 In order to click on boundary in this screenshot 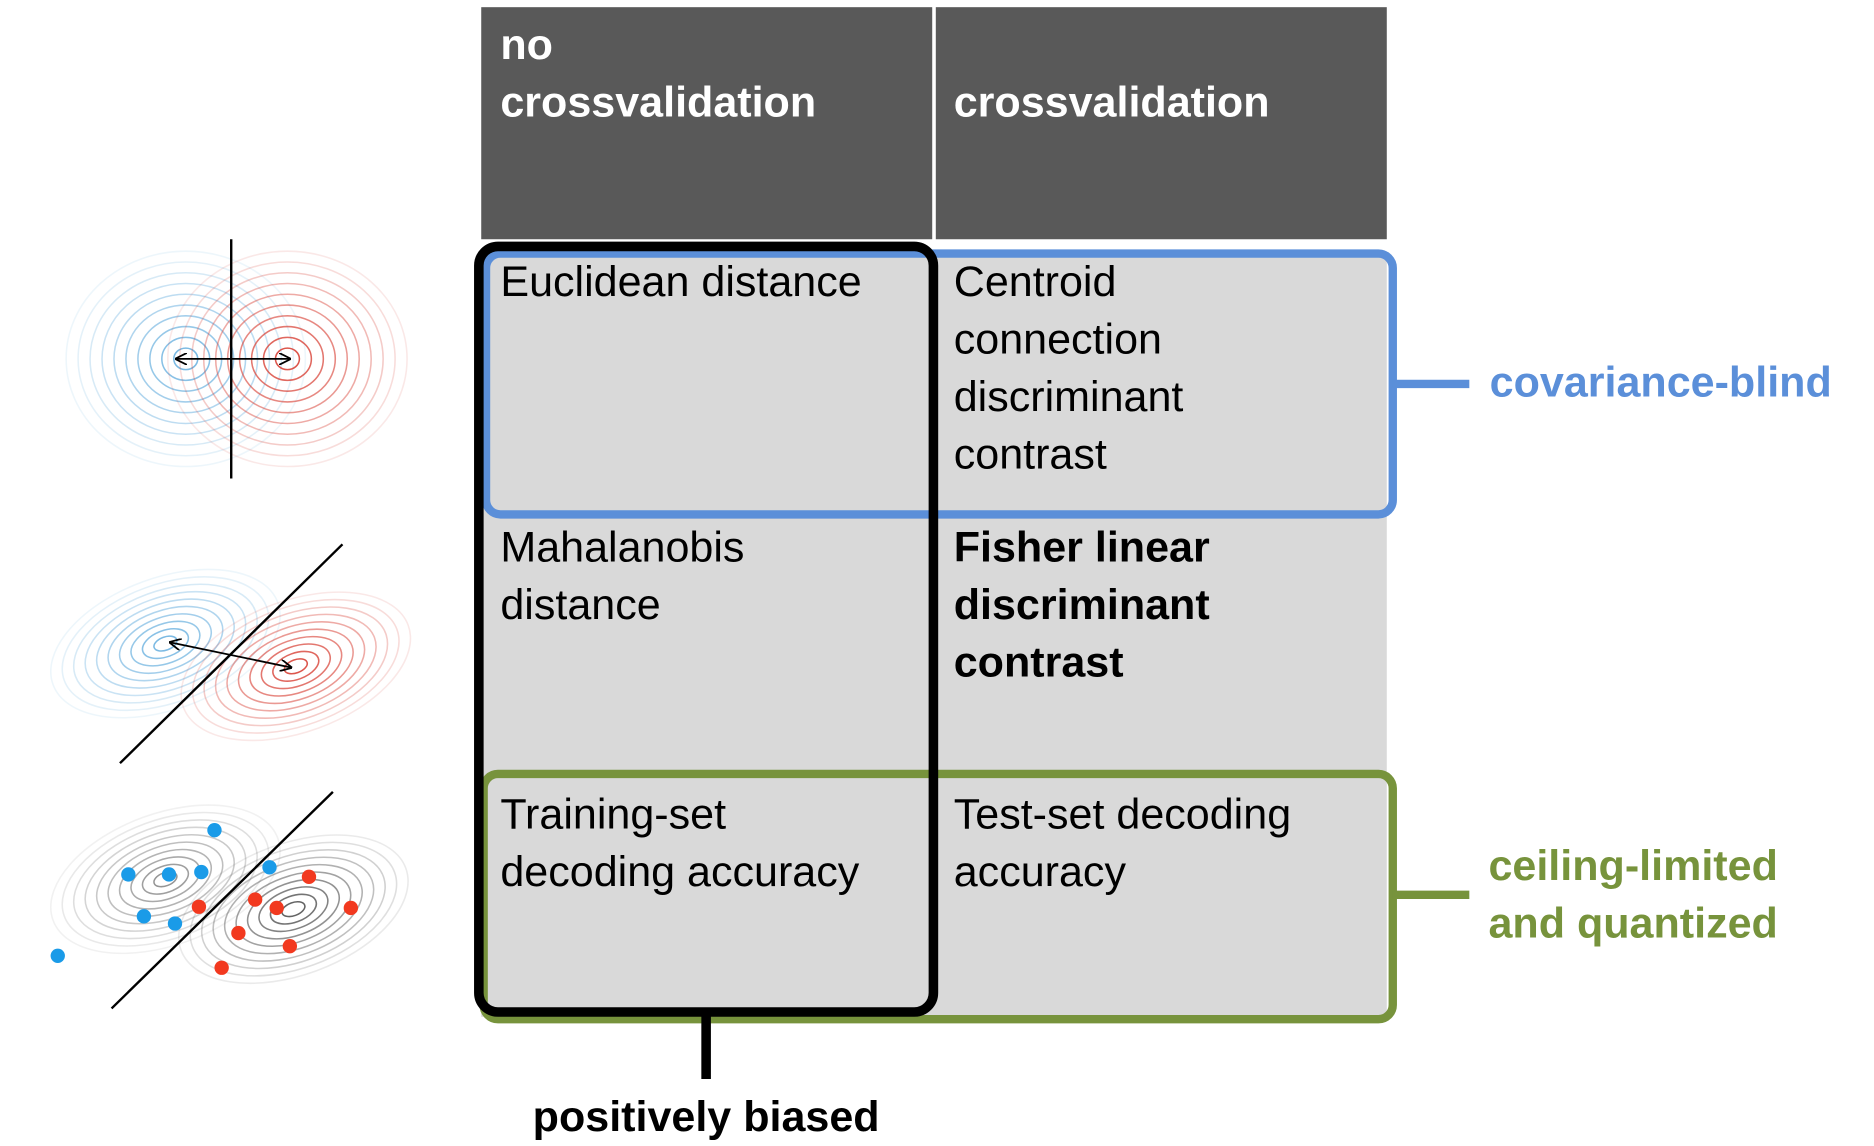, I will do `click(222, 900)`.